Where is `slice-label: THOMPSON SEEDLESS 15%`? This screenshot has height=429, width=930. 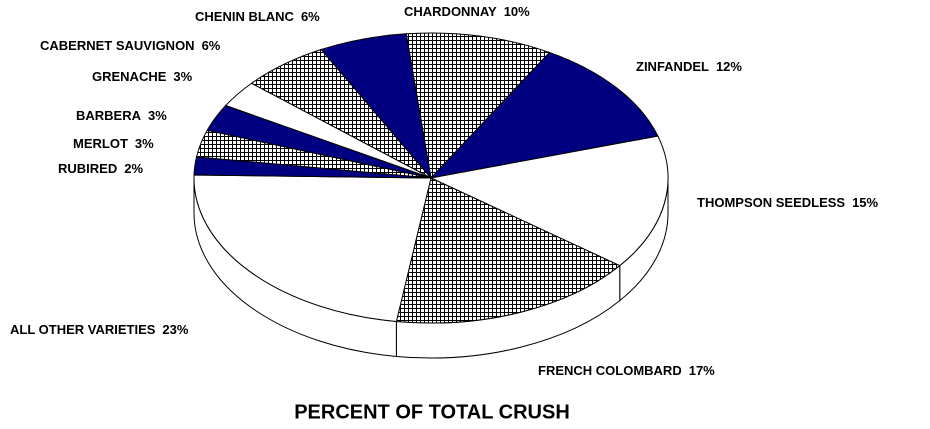
slice-label: THOMPSON SEEDLESS 15% is located at coordinates (788, 202).